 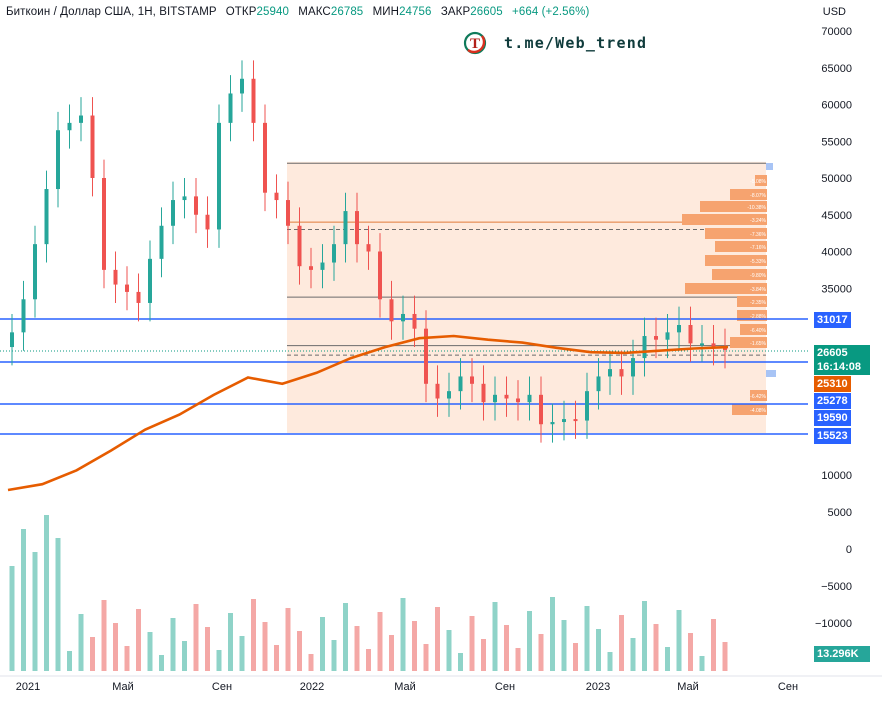 I want to click on y-tick-label: 45000, so click(x=836, y=216).